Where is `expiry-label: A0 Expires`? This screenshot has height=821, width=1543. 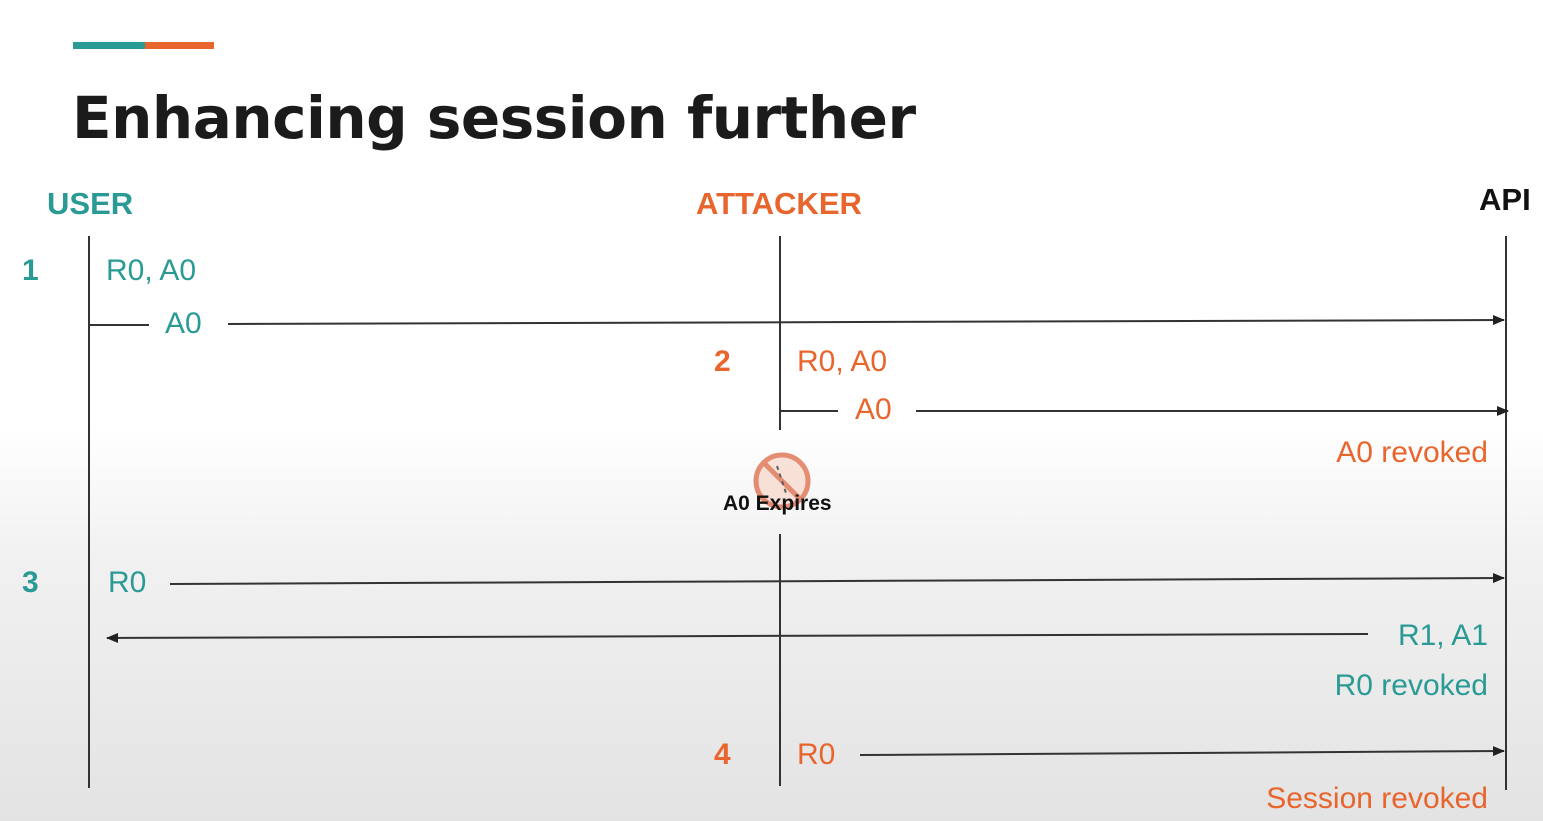 expiry-label: A0 Expires is located at coordinates (777, 503).